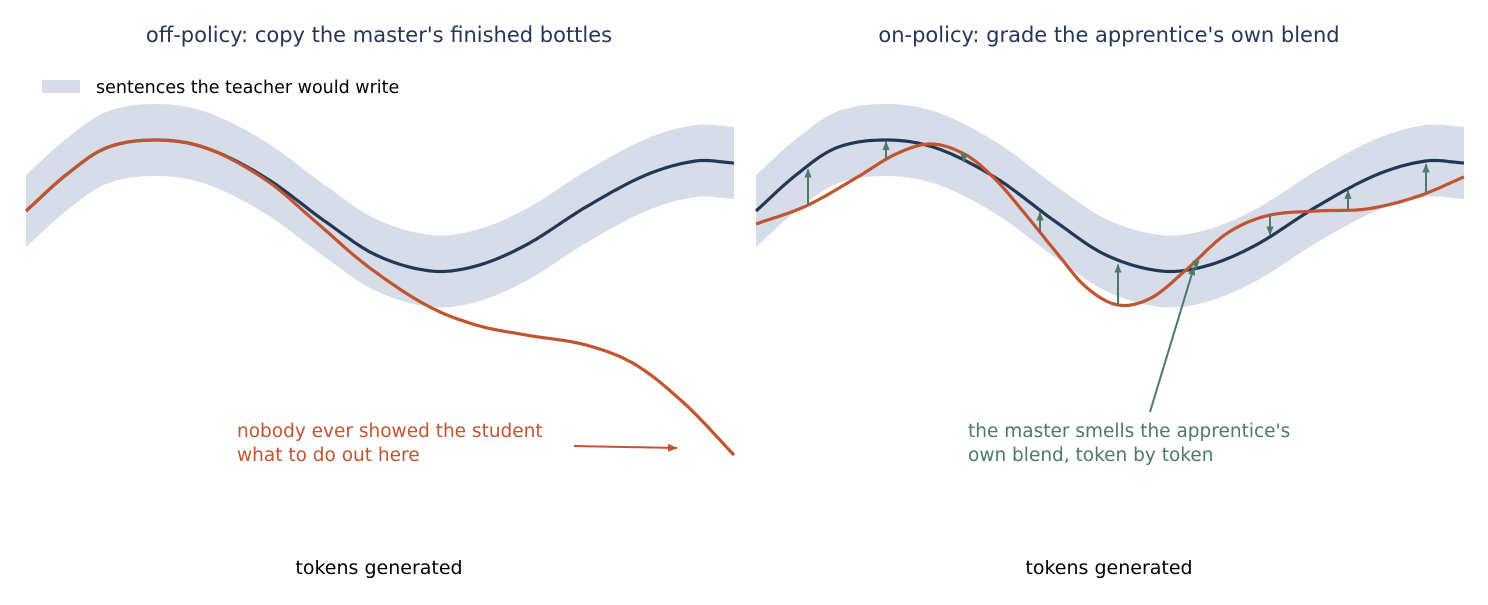 This screenshot has height=605, width=1488. I want to click on feedback-annotation-line-1: the master smells the apprentice's, so click(1129, 431).